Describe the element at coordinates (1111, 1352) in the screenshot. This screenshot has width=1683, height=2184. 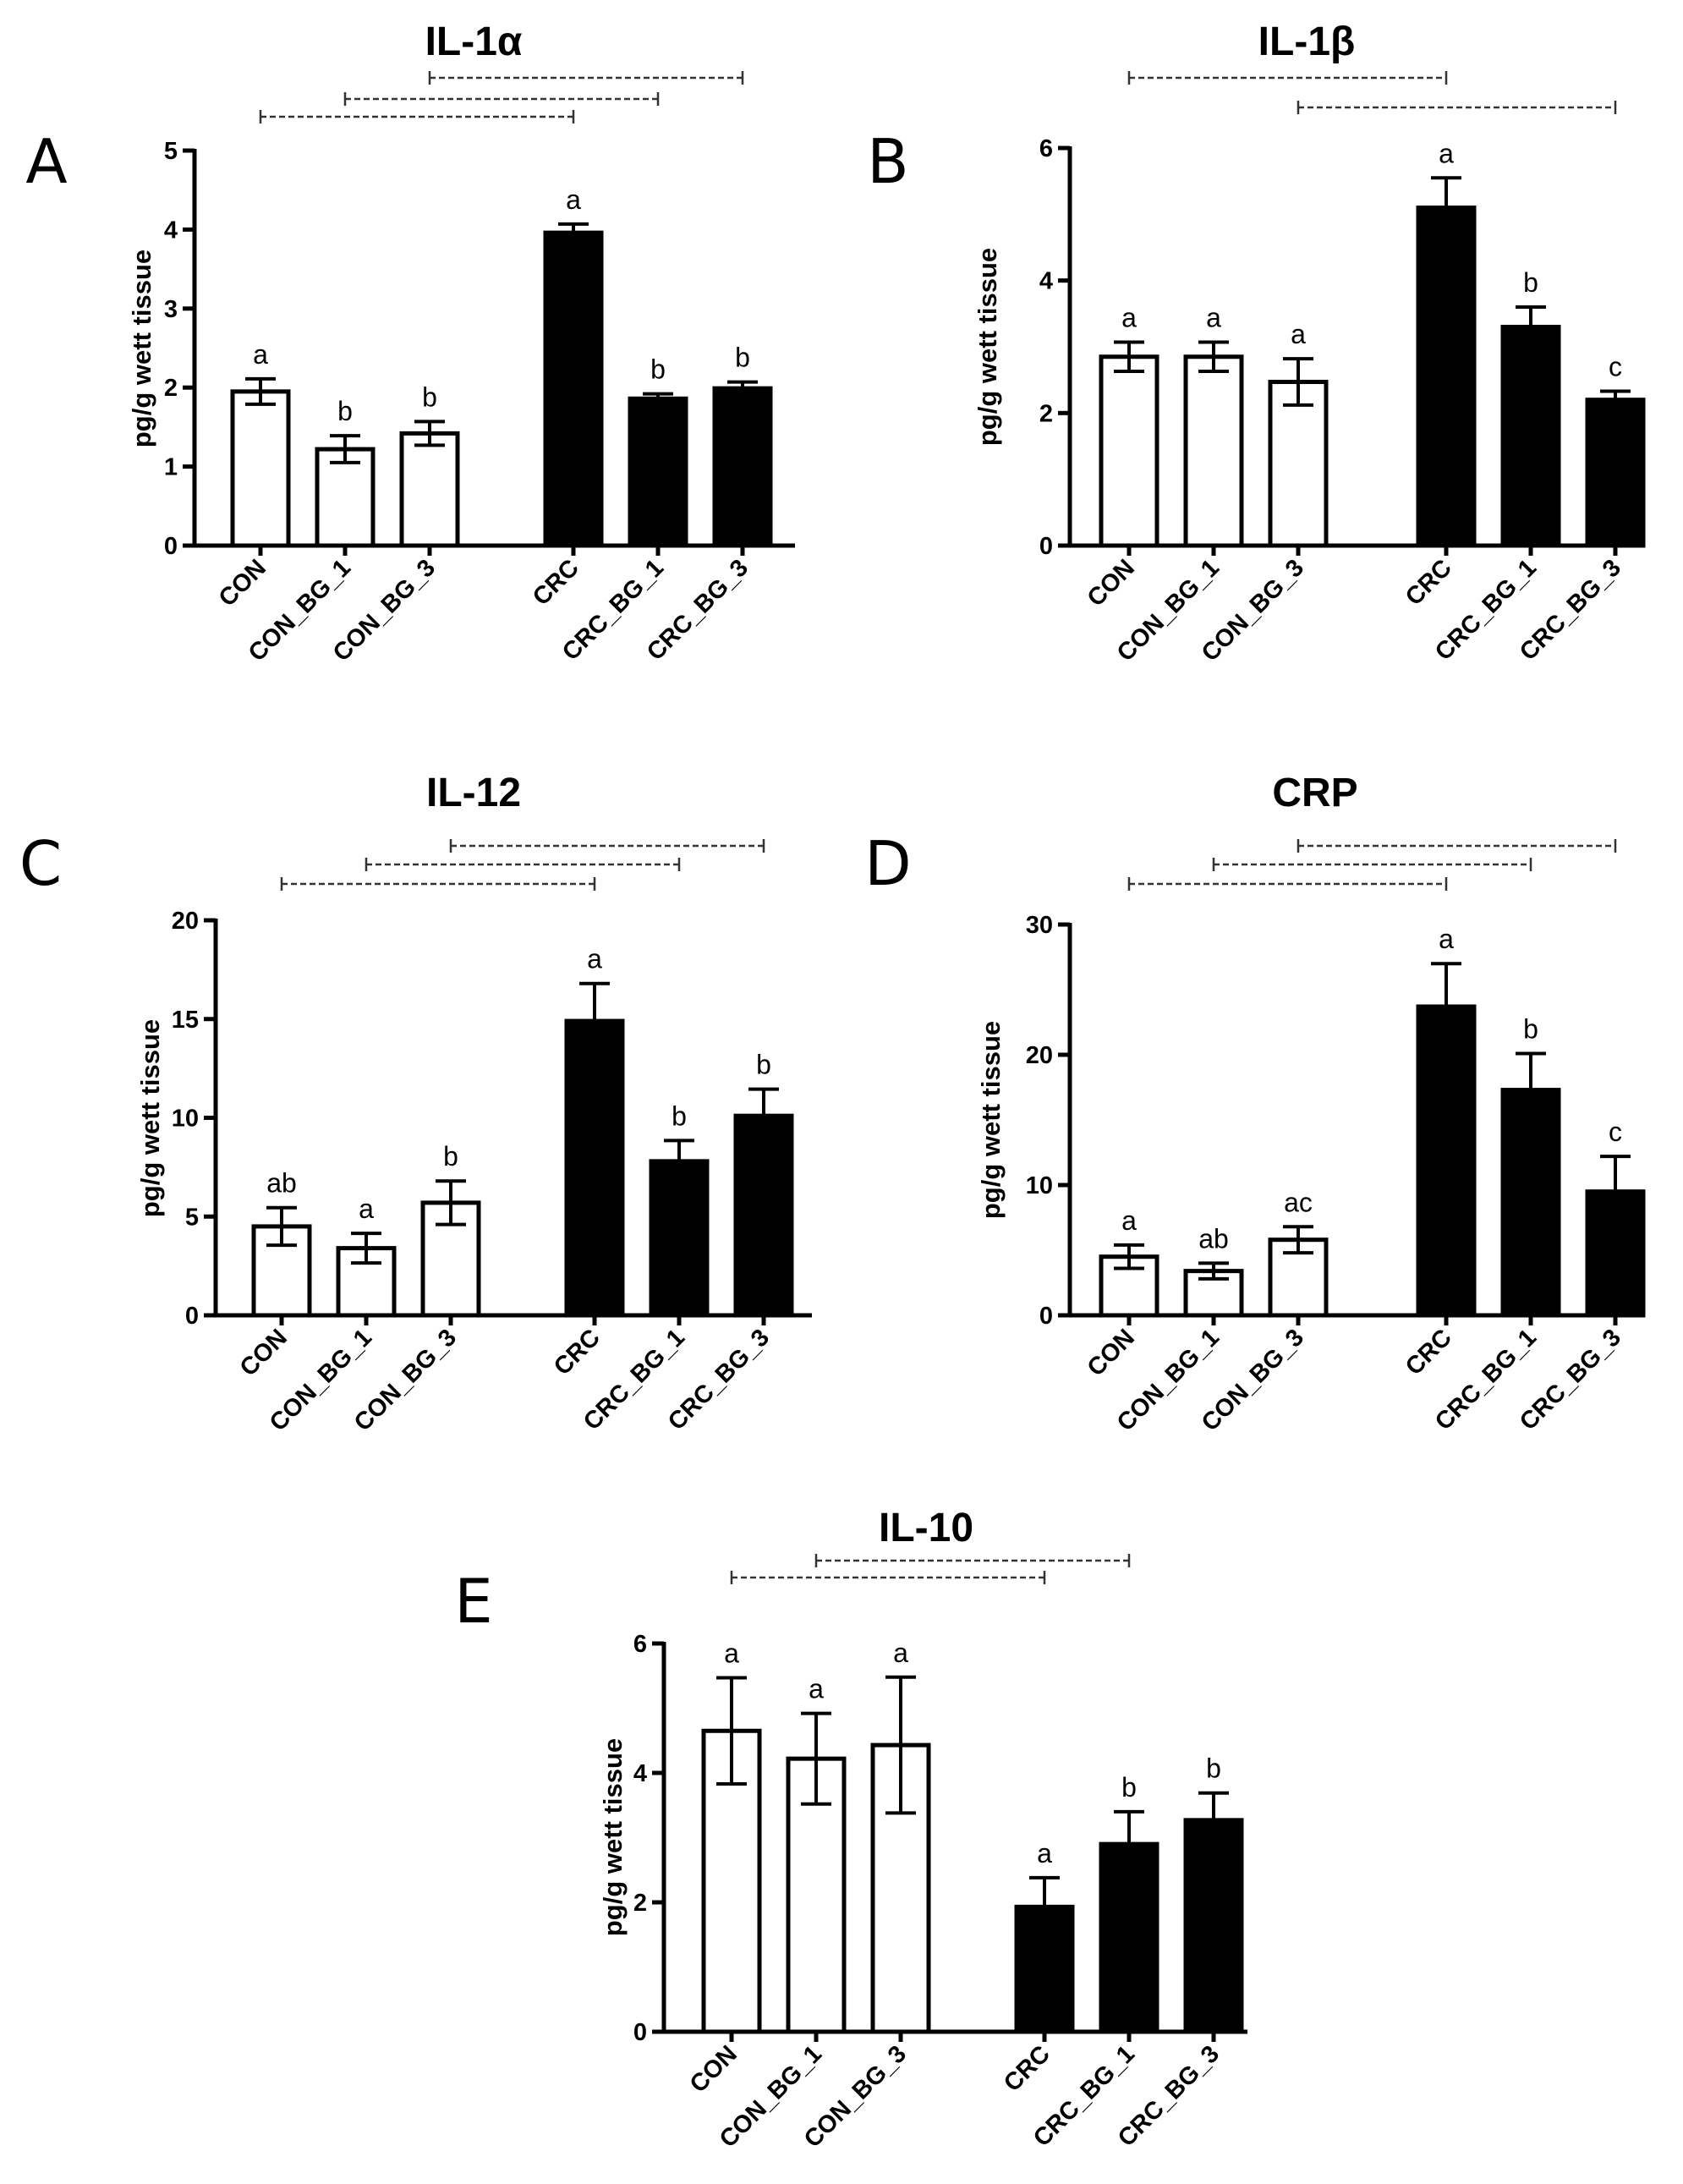
I see `panel-d-xtick-label: CON` at that location.